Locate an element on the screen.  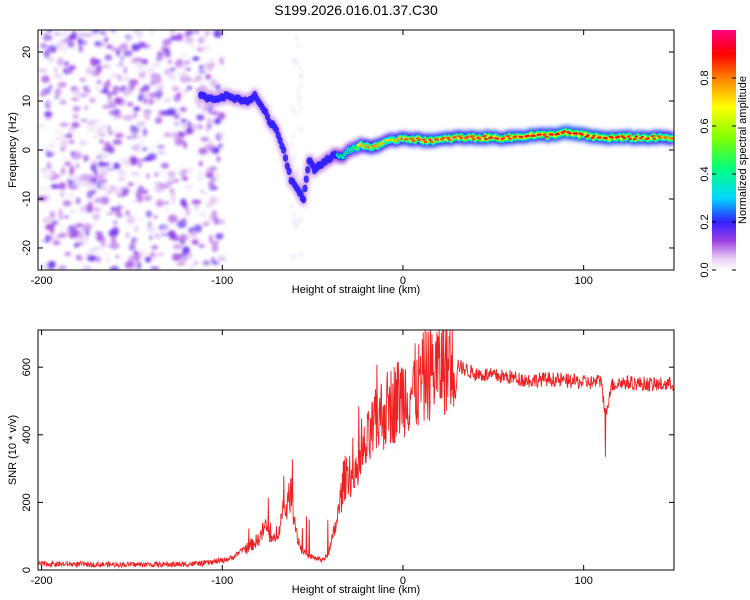
x-tick-label: -200 is located at coordinates (42, 581).